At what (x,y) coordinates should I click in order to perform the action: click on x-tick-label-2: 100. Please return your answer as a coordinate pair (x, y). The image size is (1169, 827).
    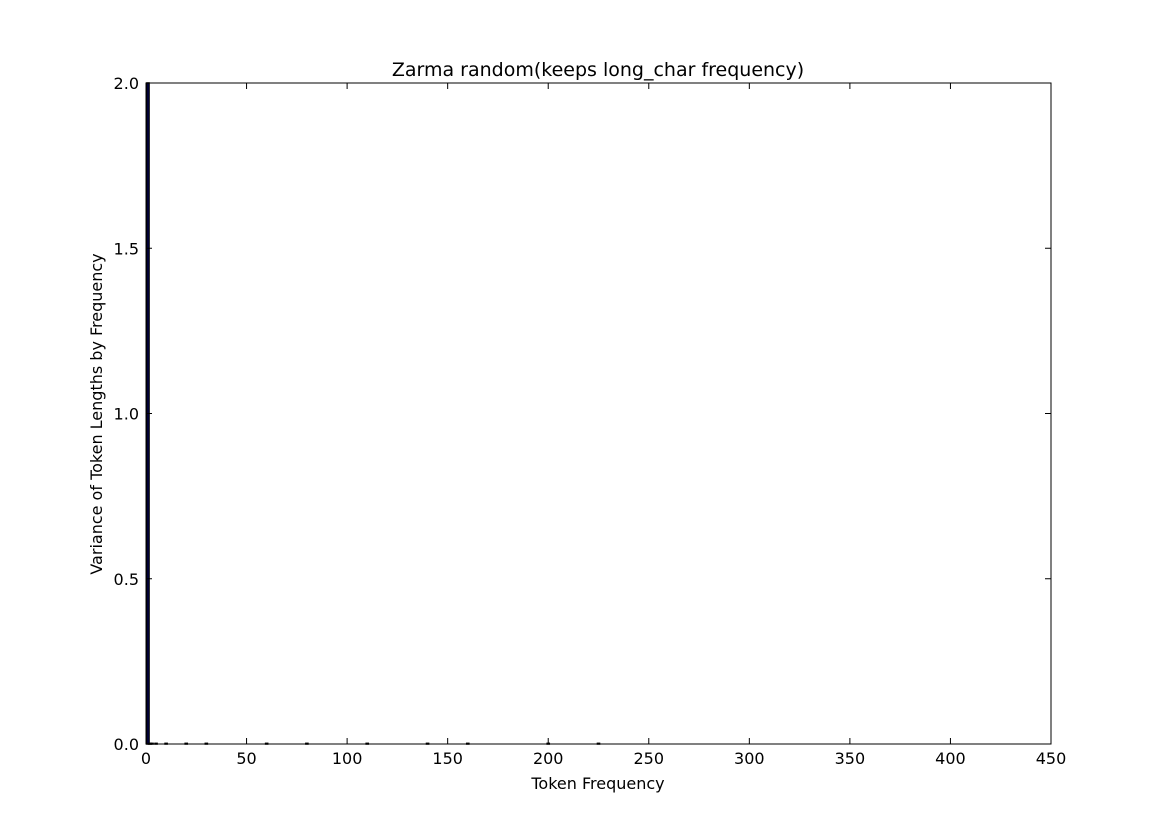
    Looking at the image, I should click on (347, 758).